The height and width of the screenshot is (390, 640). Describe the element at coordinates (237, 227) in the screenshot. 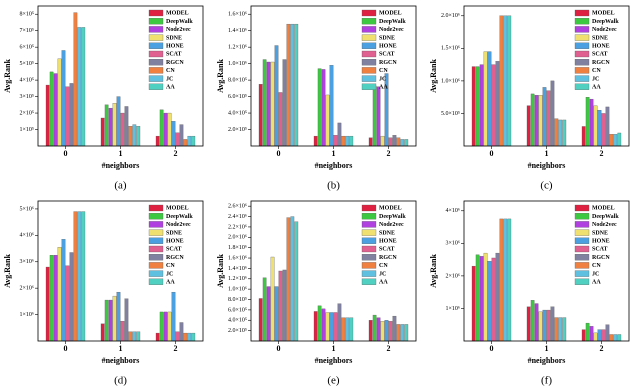

I see `y-tick-label: 2.2×10⁶` at that location.